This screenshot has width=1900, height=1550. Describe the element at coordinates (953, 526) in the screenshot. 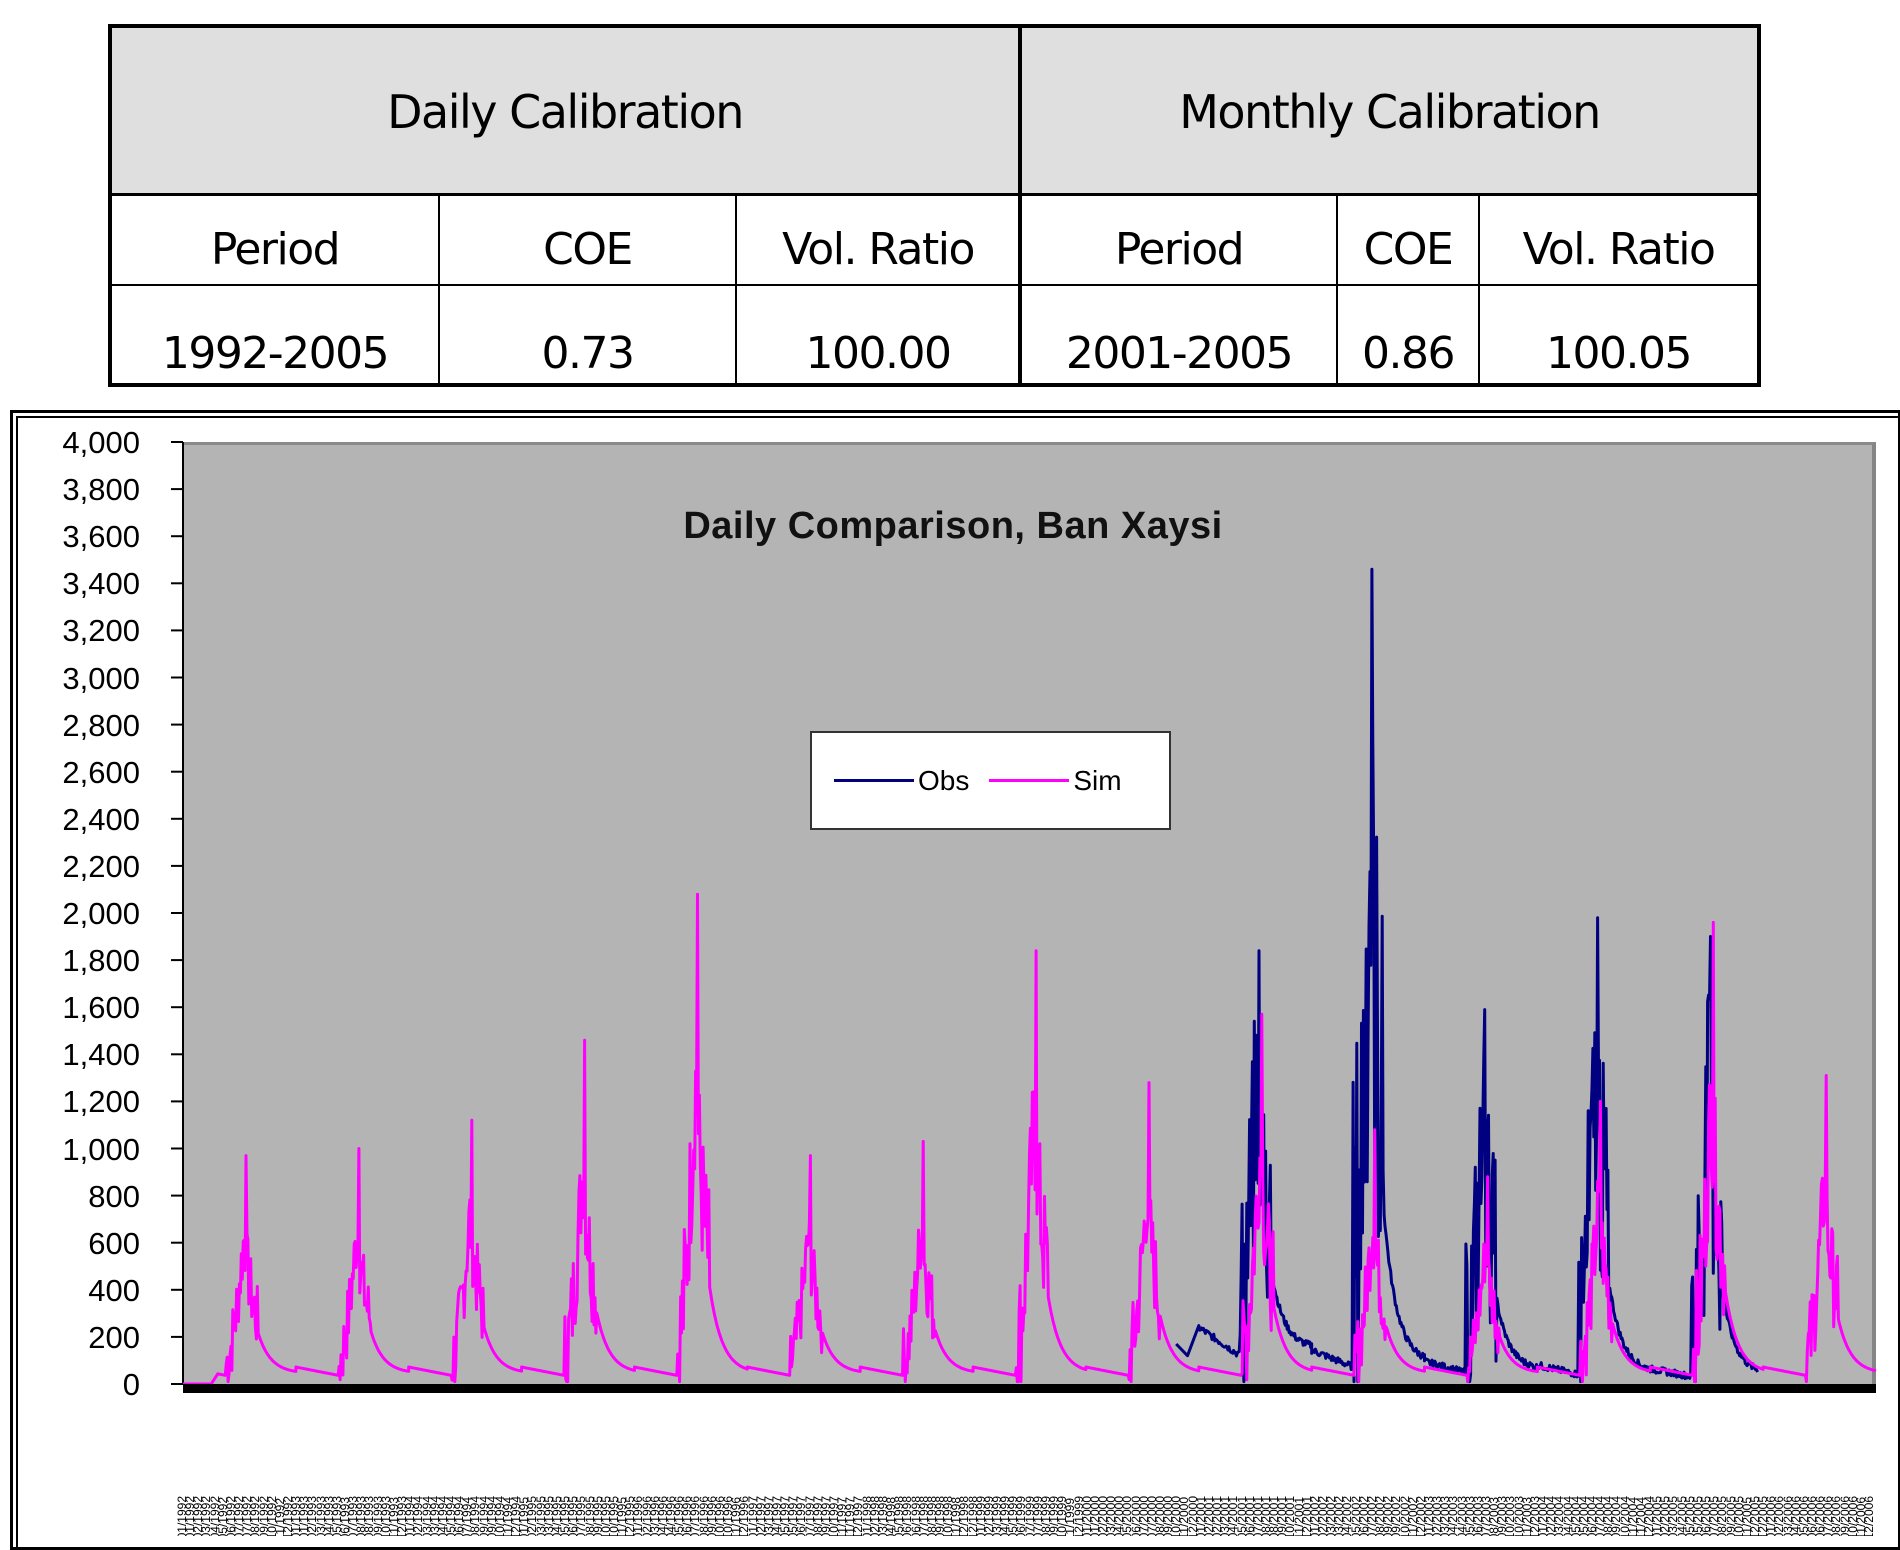

I see `chart-title: Daily Comparison, Ban Xaysi` at that location.